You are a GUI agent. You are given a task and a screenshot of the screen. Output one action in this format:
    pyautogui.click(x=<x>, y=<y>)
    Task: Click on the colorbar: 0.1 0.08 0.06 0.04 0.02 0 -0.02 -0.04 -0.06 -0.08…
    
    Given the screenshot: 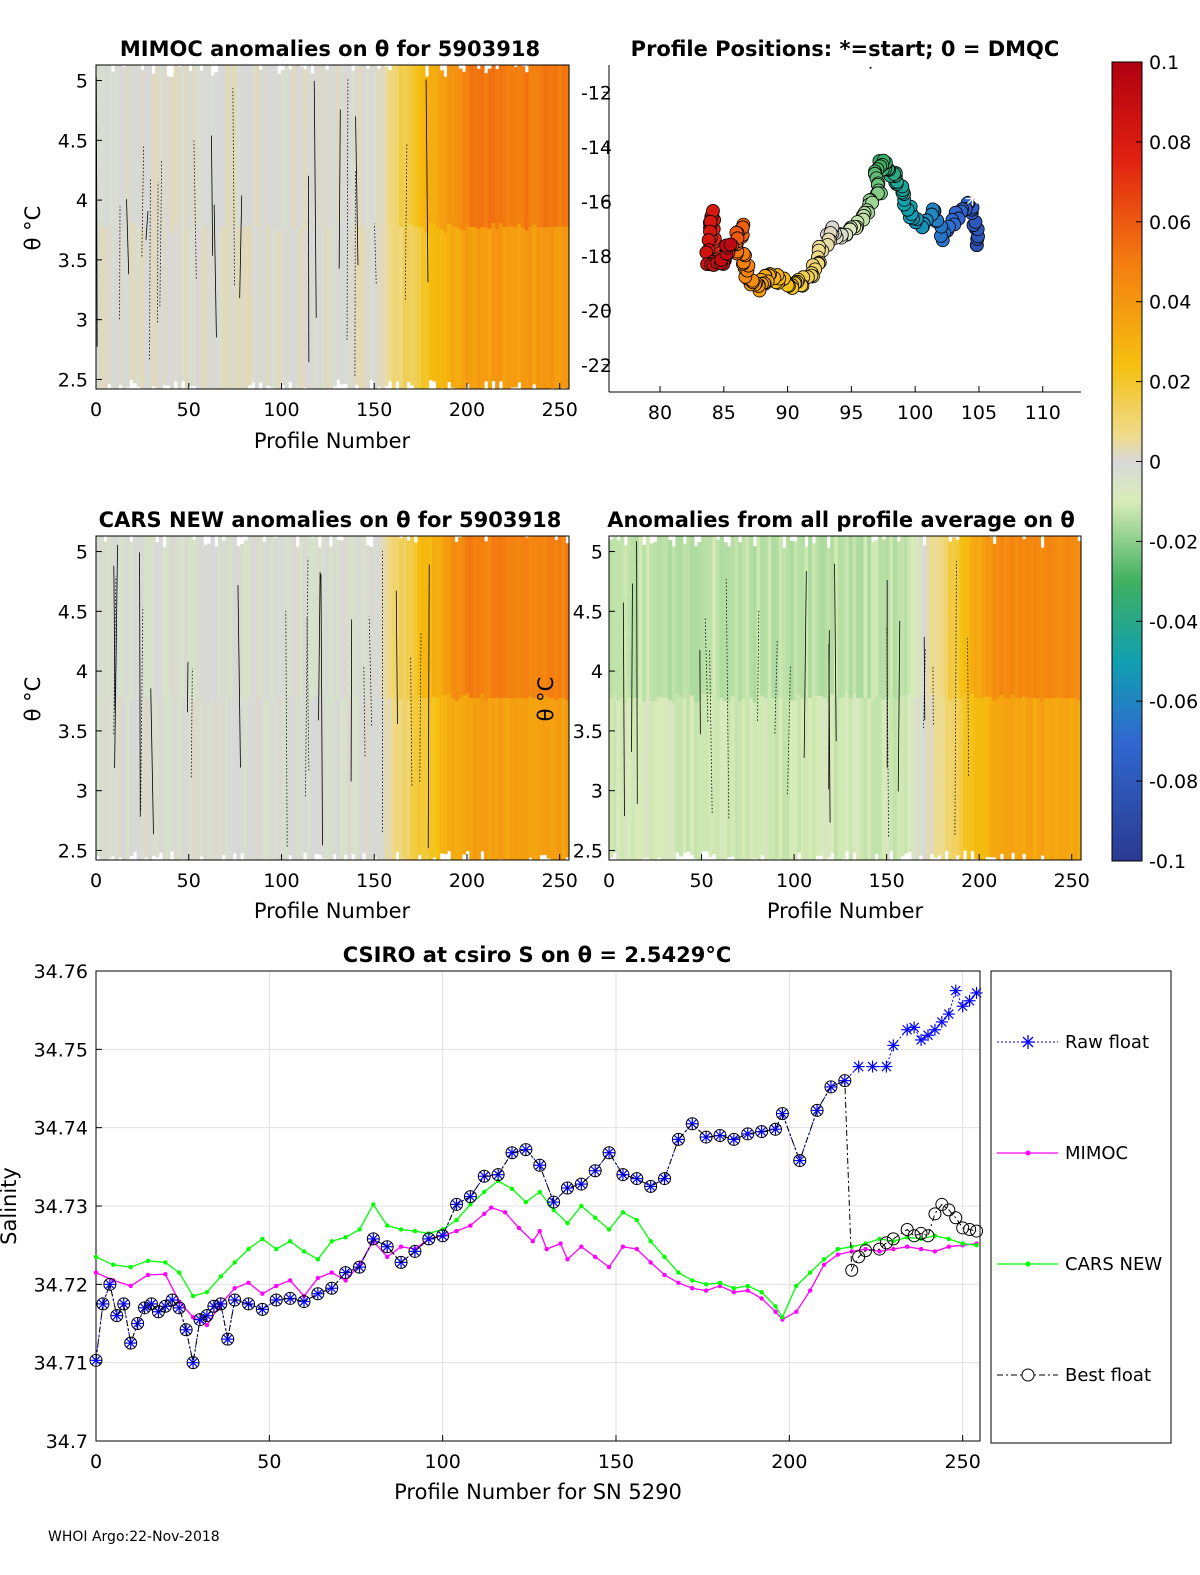 What is the action you would take?
    pyautogui.click(x=1154, y=462)
    